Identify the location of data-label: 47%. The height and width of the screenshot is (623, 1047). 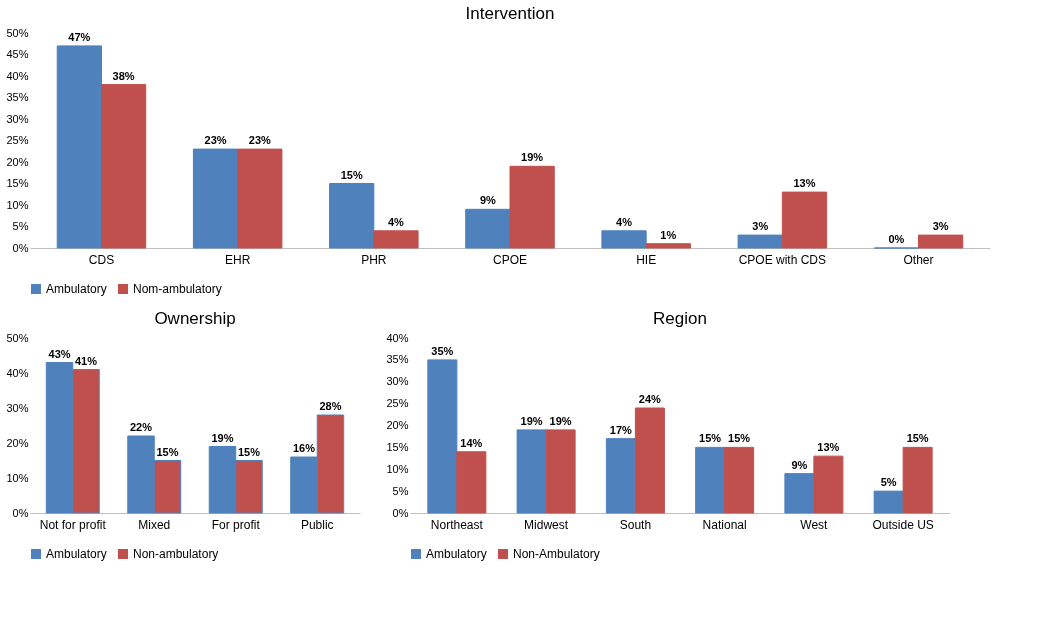
(79, 36).